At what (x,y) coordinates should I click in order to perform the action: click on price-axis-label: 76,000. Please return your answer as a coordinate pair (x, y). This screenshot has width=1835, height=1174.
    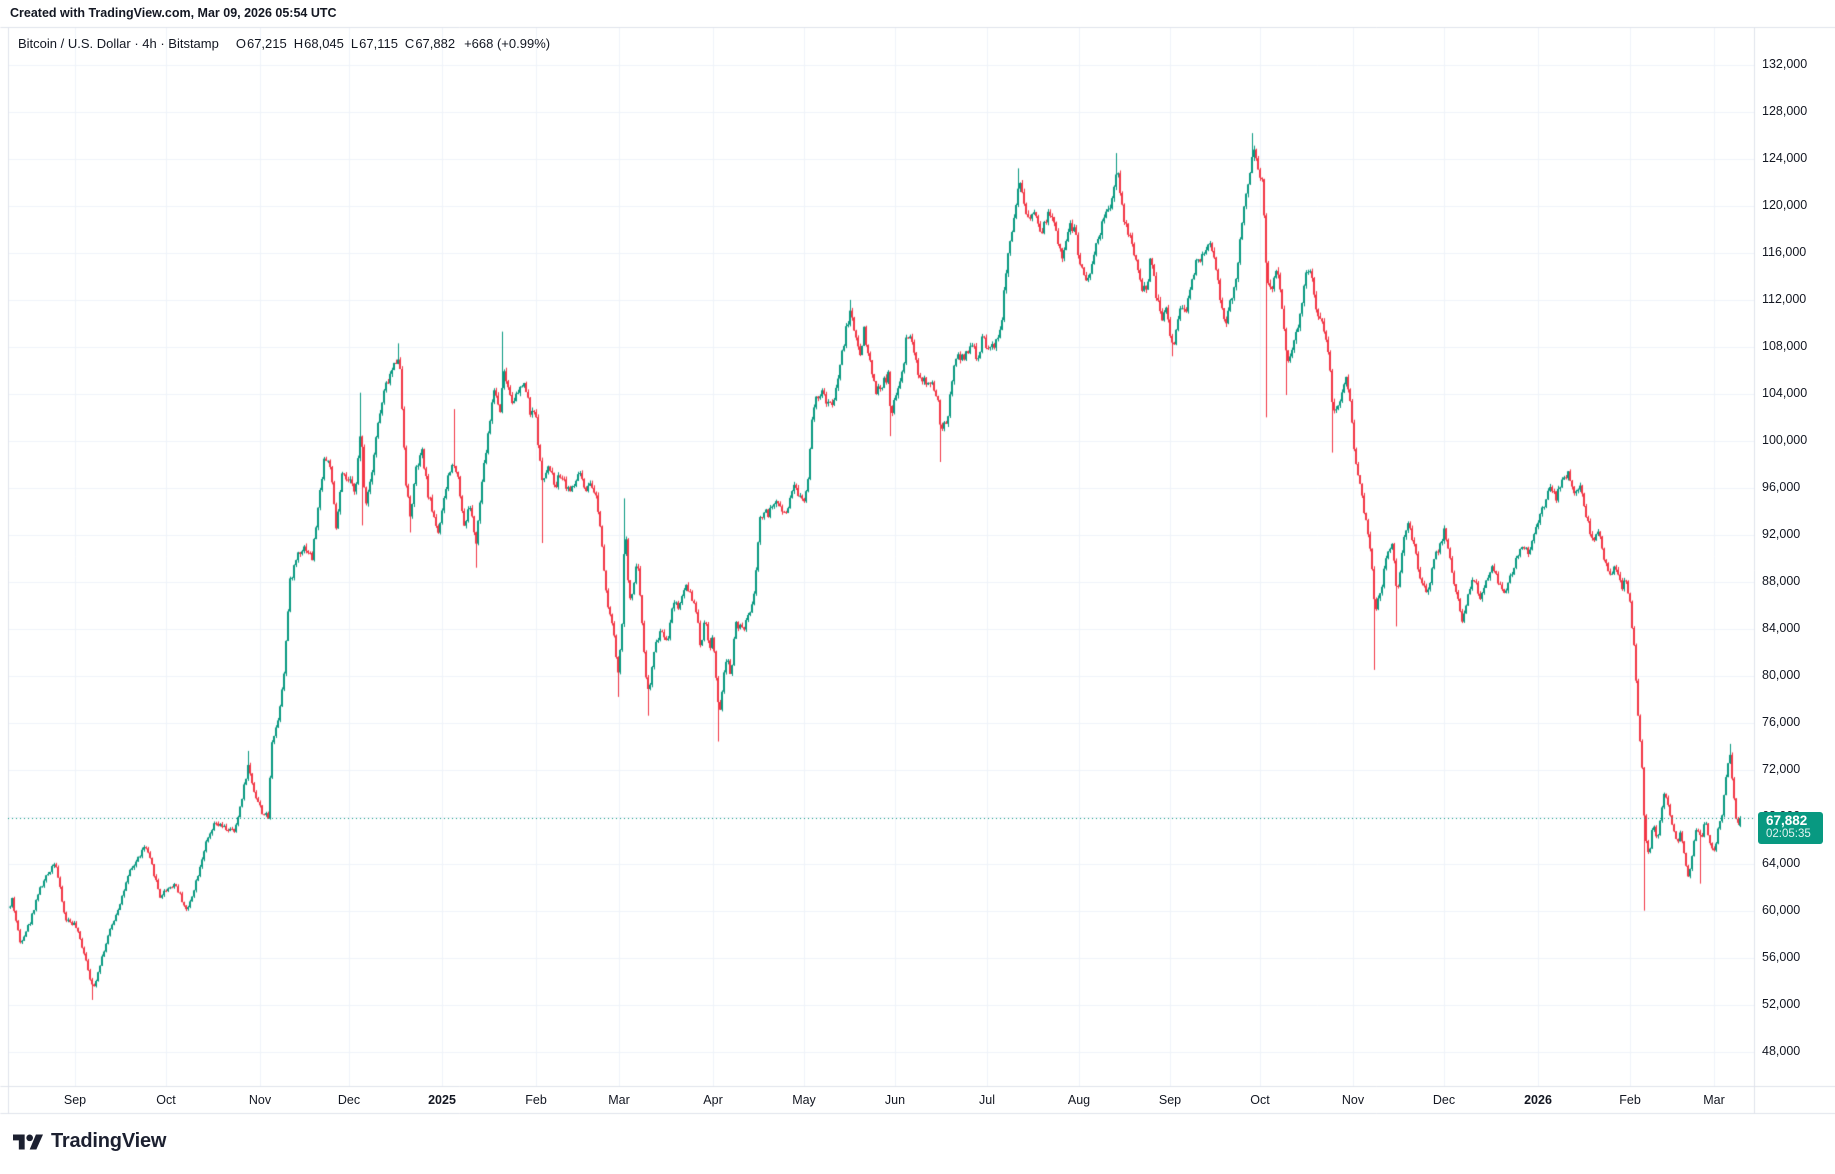
    Looking at the image, I should click on (1781, 721).